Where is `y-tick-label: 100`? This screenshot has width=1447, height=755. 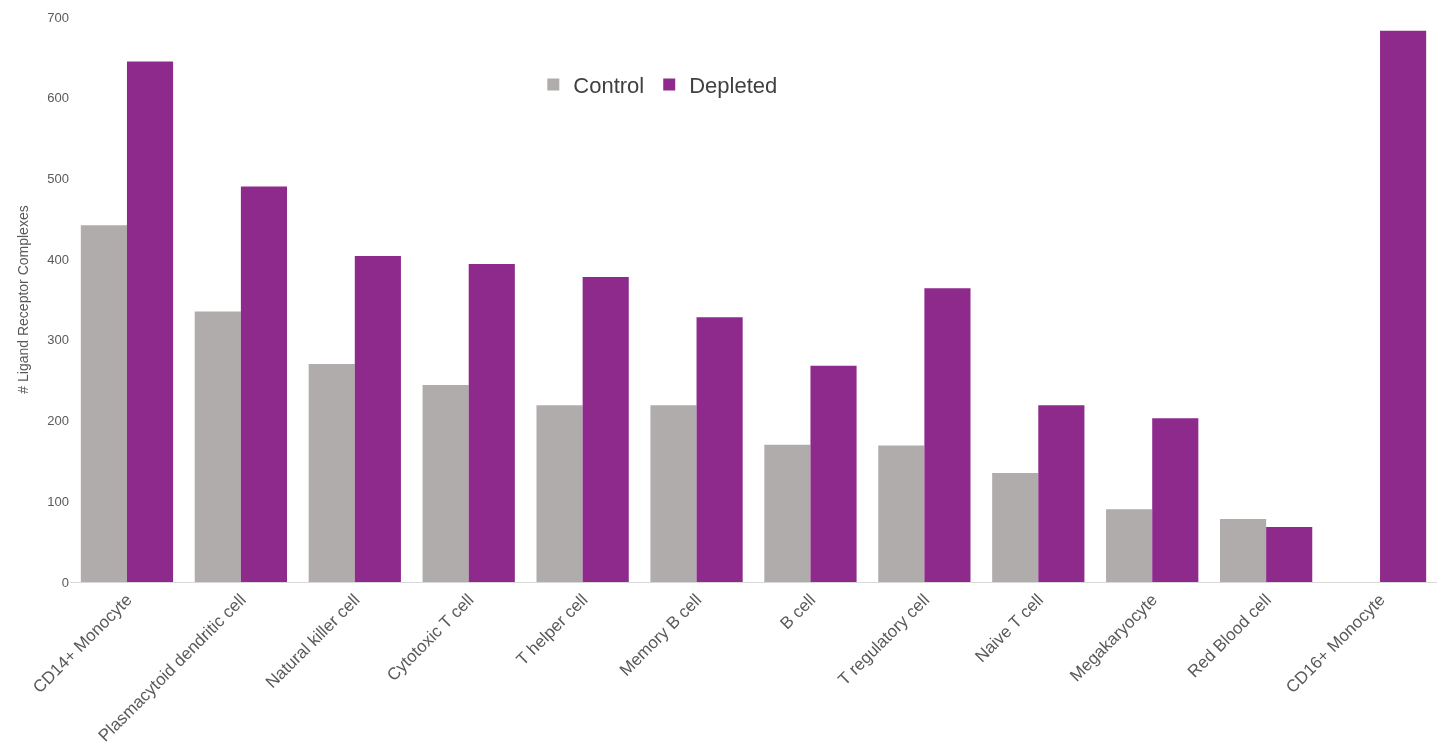
y-tick-label: 100 is located at coordinates (58, 501).